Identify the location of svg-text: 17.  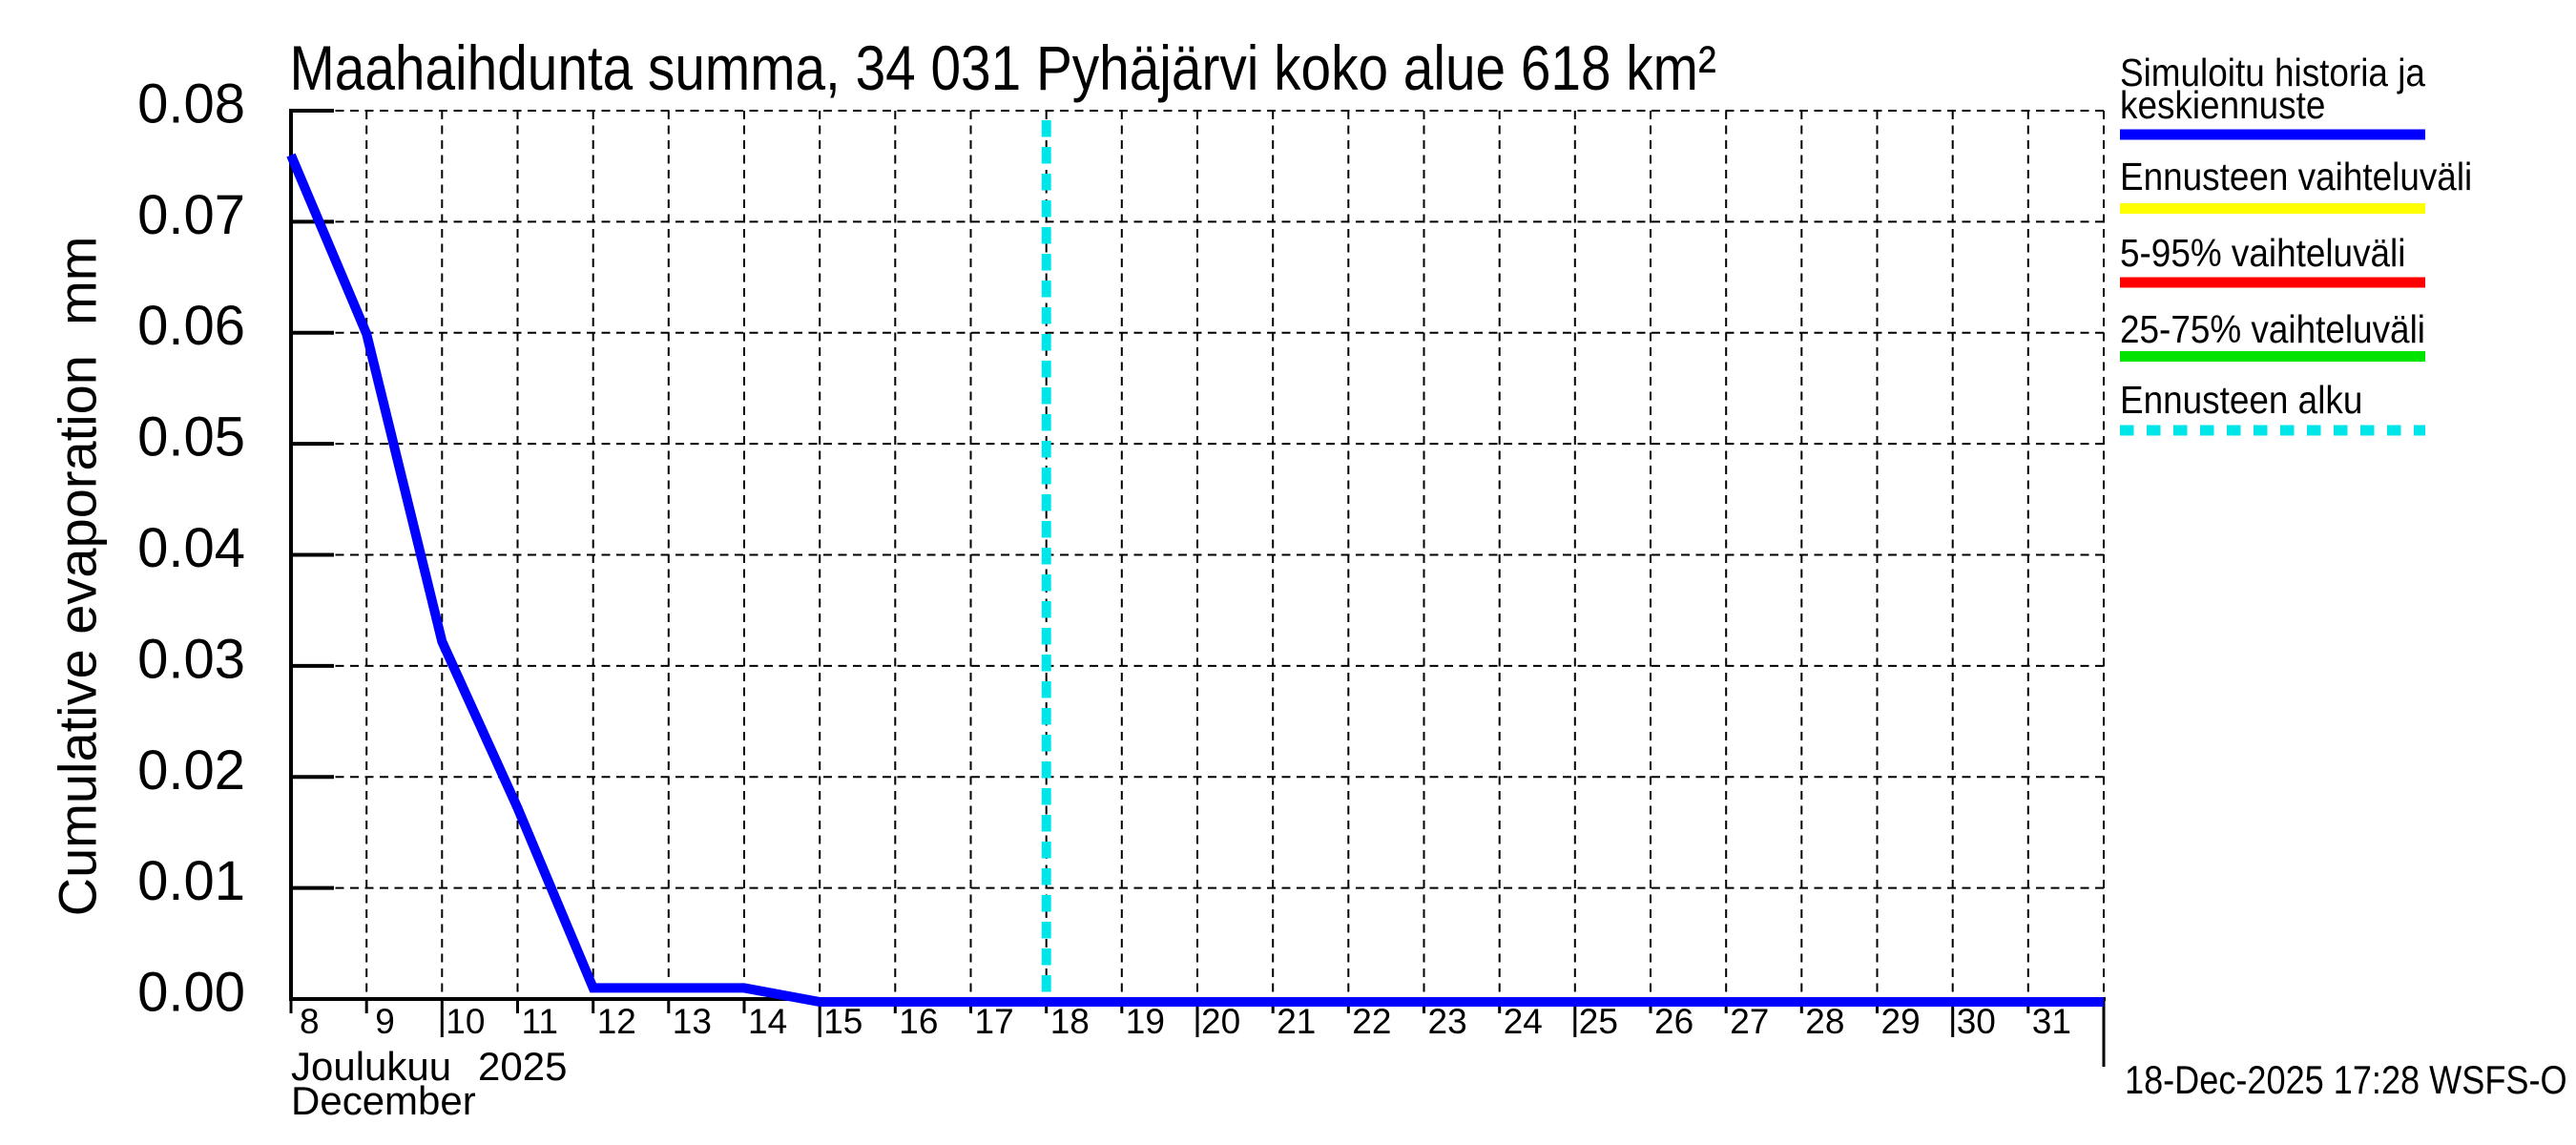
(994, 1022).